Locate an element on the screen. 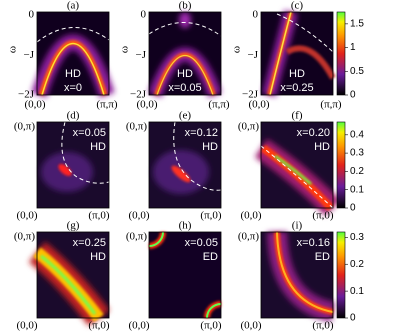 The width and height of the screenshot is (415, 335). panel-label: (c) is located at coordinates (297, 6).